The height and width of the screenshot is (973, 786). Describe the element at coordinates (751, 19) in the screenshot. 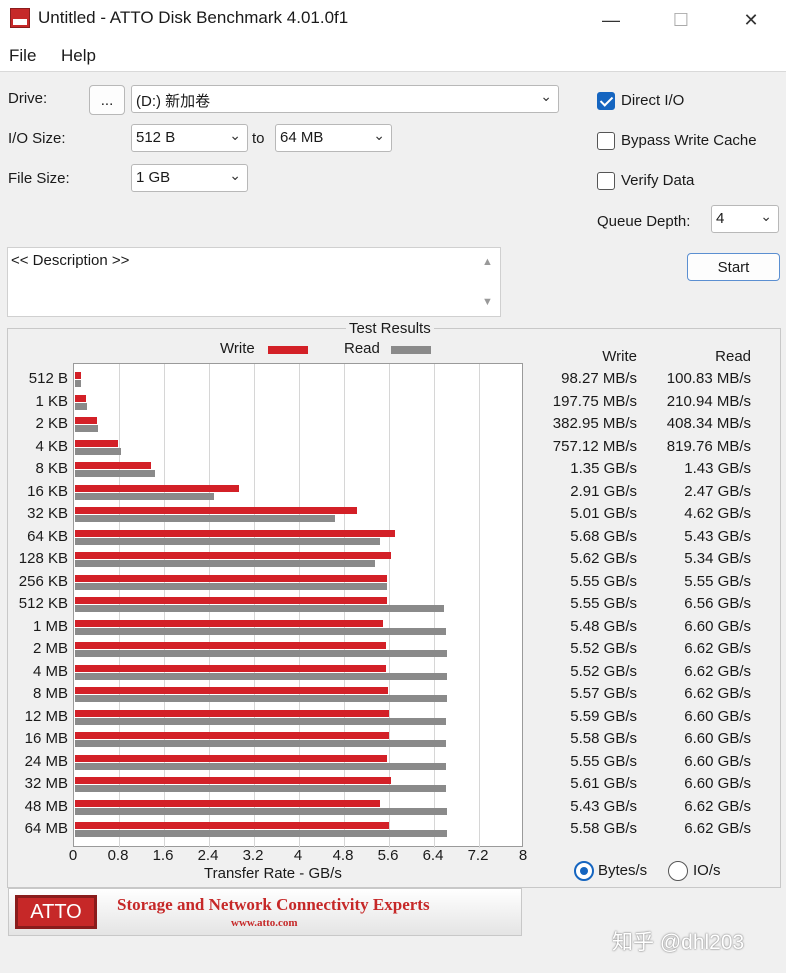

I see `close-button: ✕` at that location.